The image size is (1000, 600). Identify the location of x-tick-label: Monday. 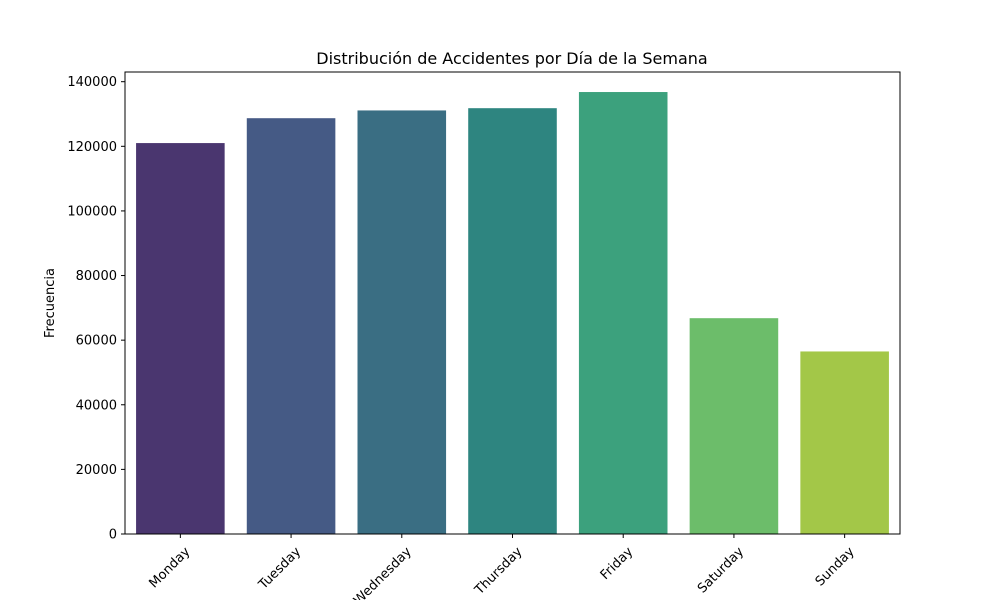
(170, 567).